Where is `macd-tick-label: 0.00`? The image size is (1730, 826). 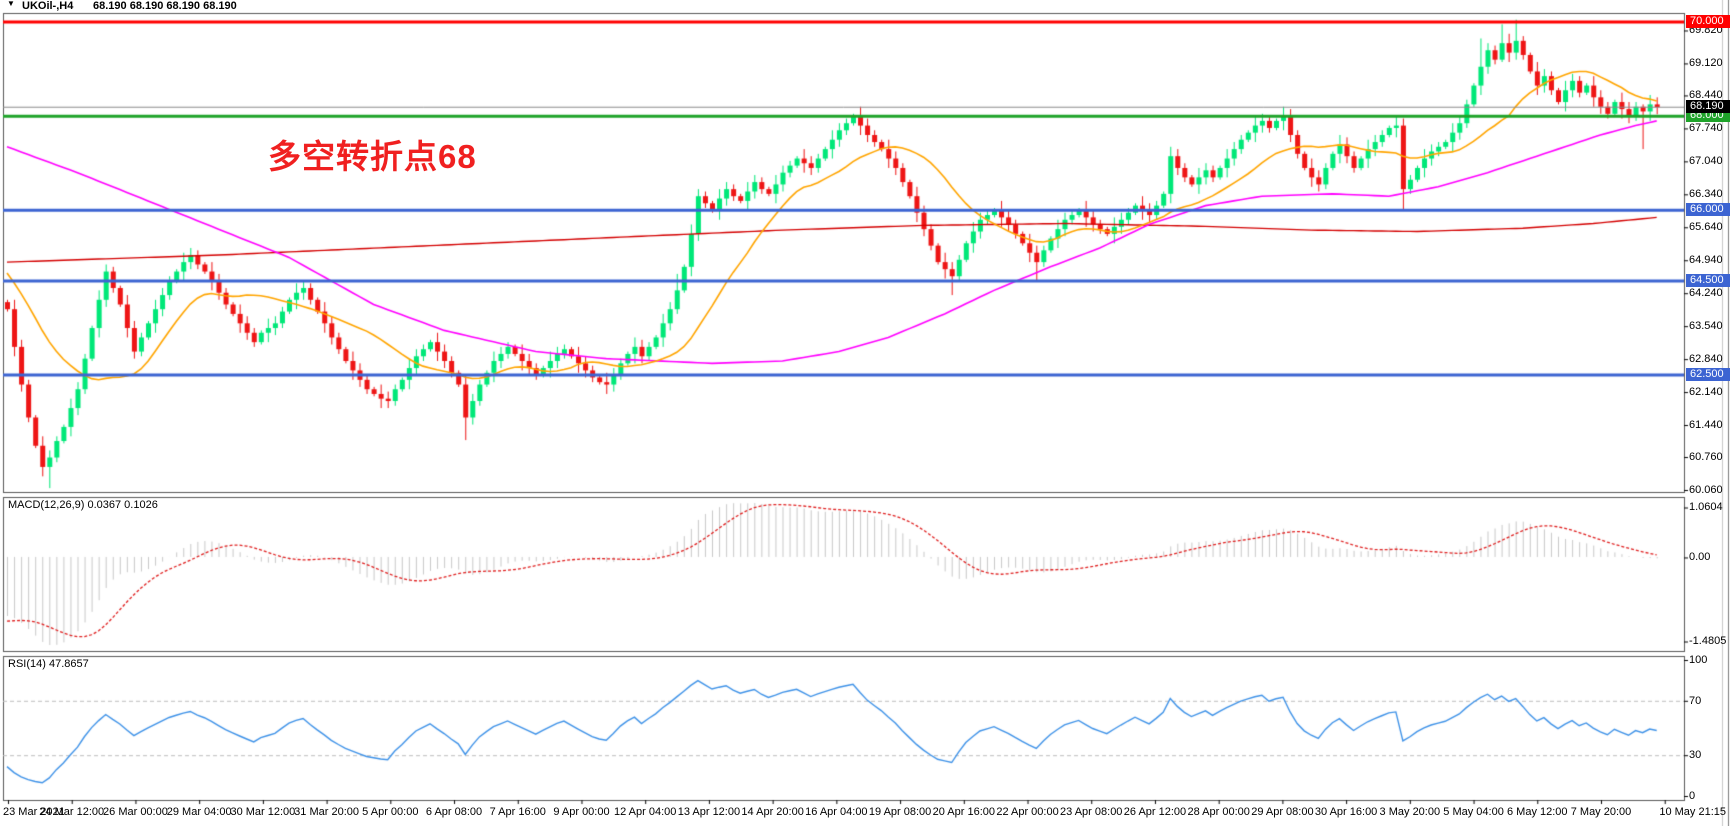
macd-tick-label: 0.00 is located at coordinates (1700, 557).